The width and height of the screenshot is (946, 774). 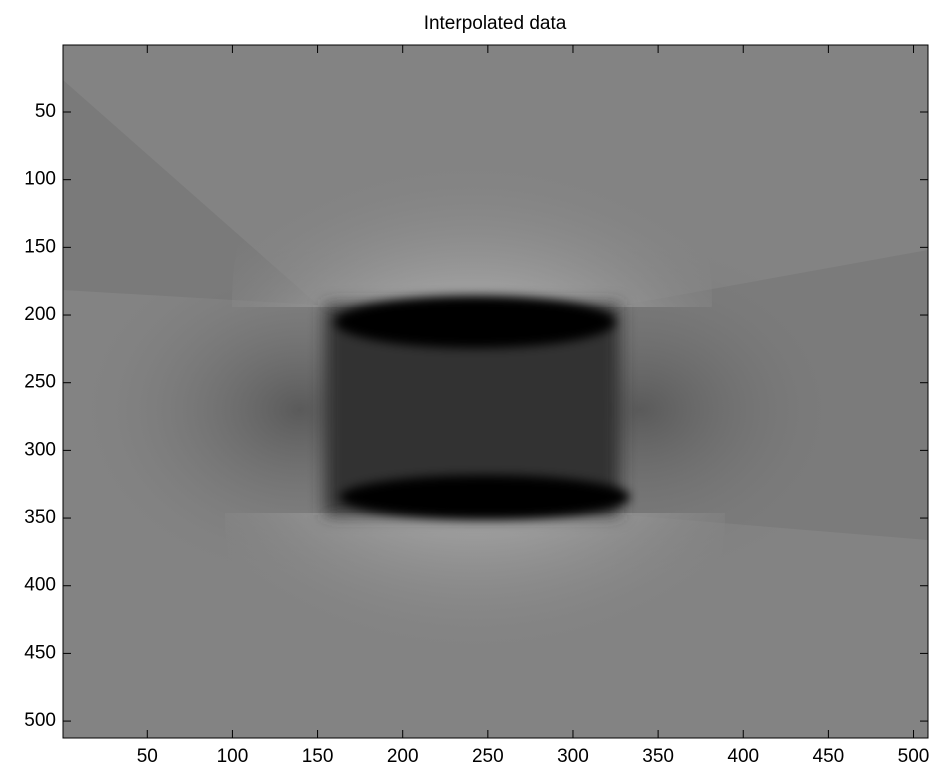 I want to click on x-tick-label: 50, so click(x=147, y=756).